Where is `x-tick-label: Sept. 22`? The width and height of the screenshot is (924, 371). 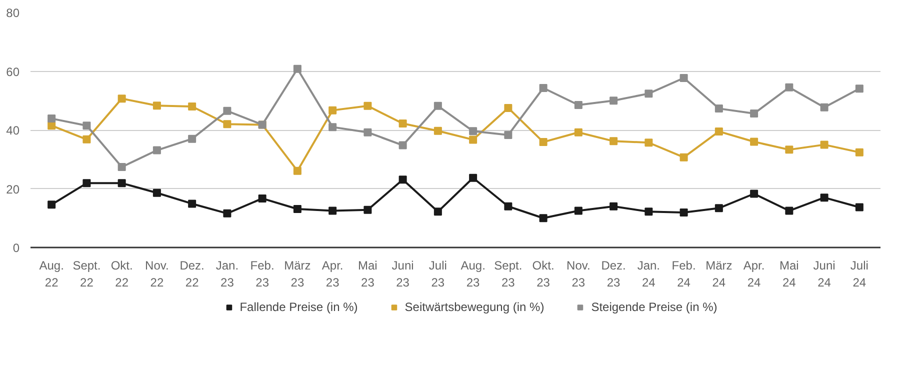
x-tick-label: Sept. 22 is located at coordinates (86, 274).